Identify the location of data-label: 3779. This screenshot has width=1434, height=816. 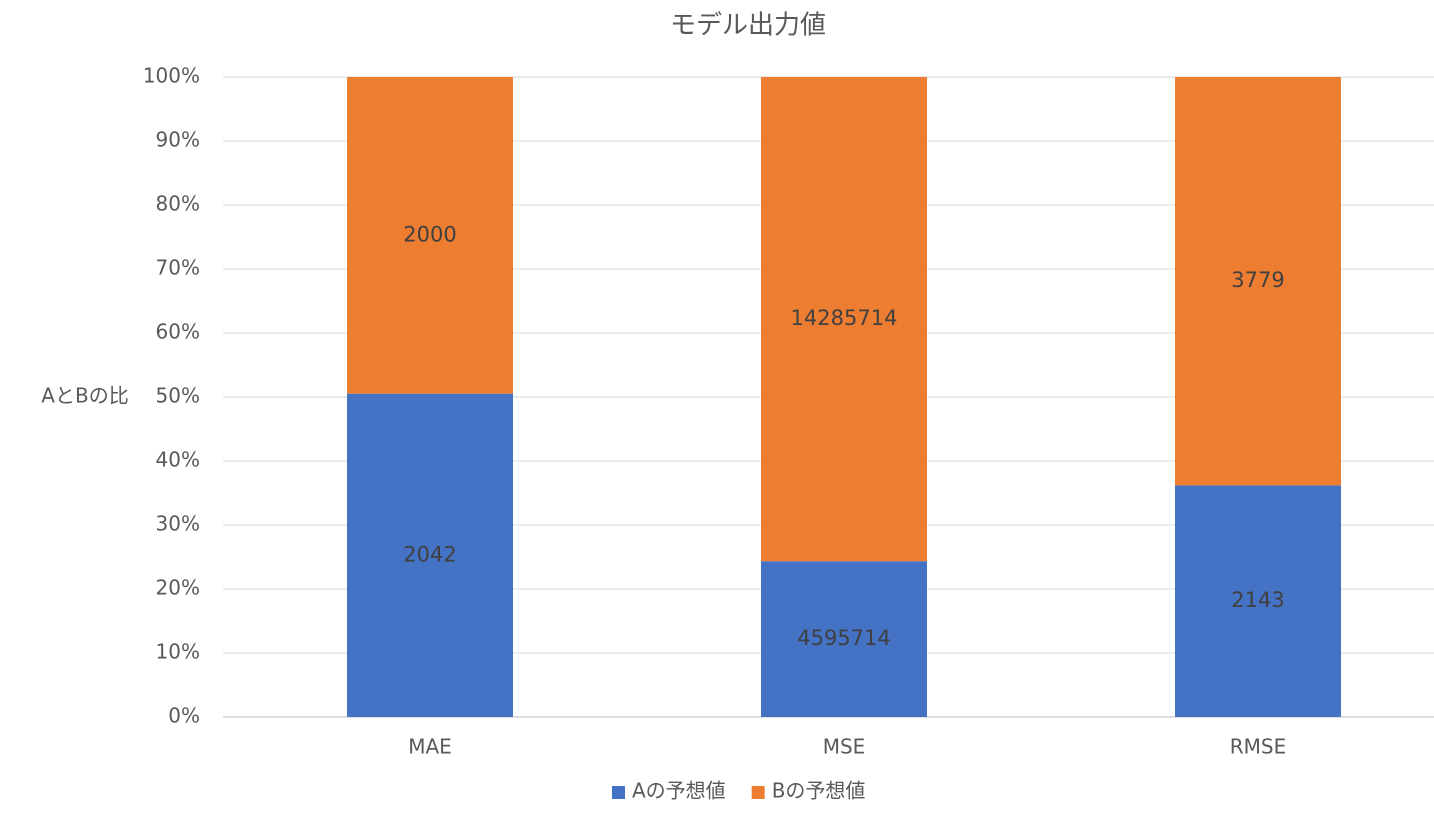
(1257, 280).